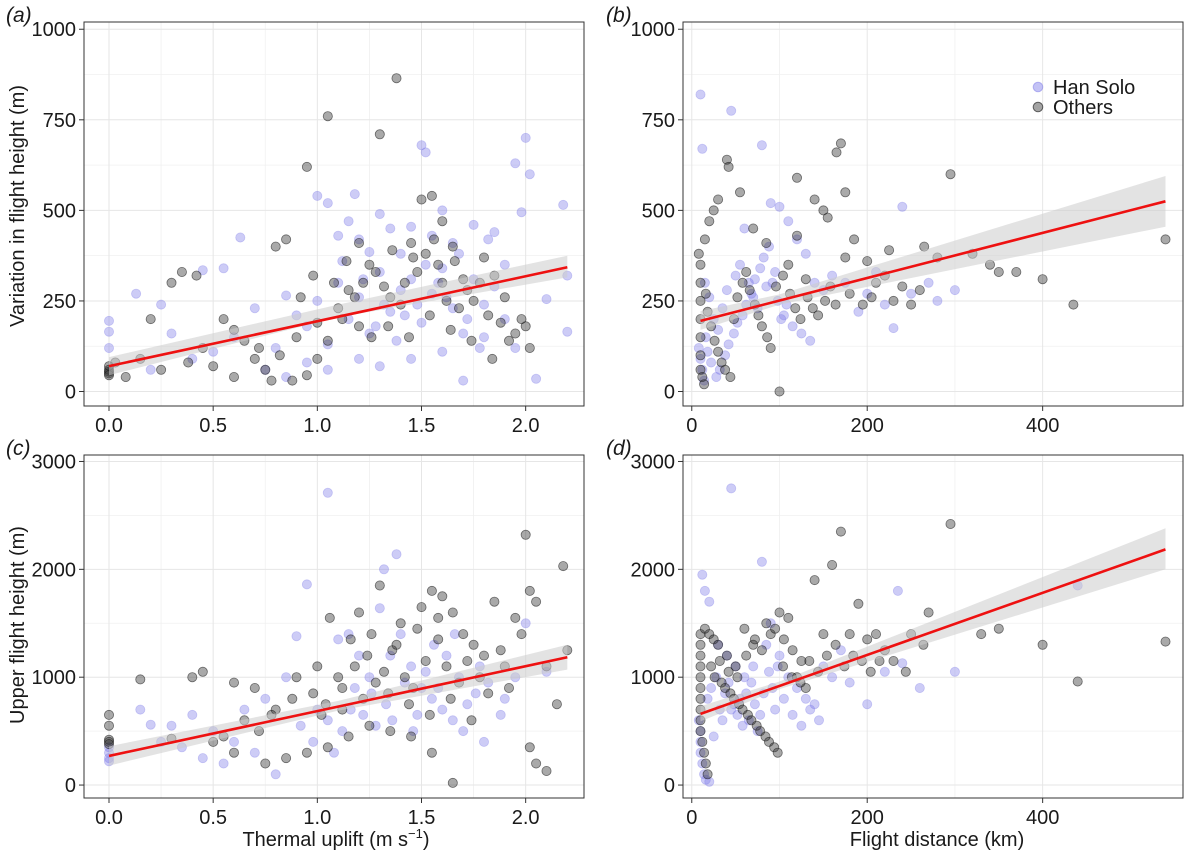 The height and width of the screenshot is (853, 1184). Describe the element at coordinates (213, 426) in the screenshot. I see `x-tick-label: 0.5` at that location.